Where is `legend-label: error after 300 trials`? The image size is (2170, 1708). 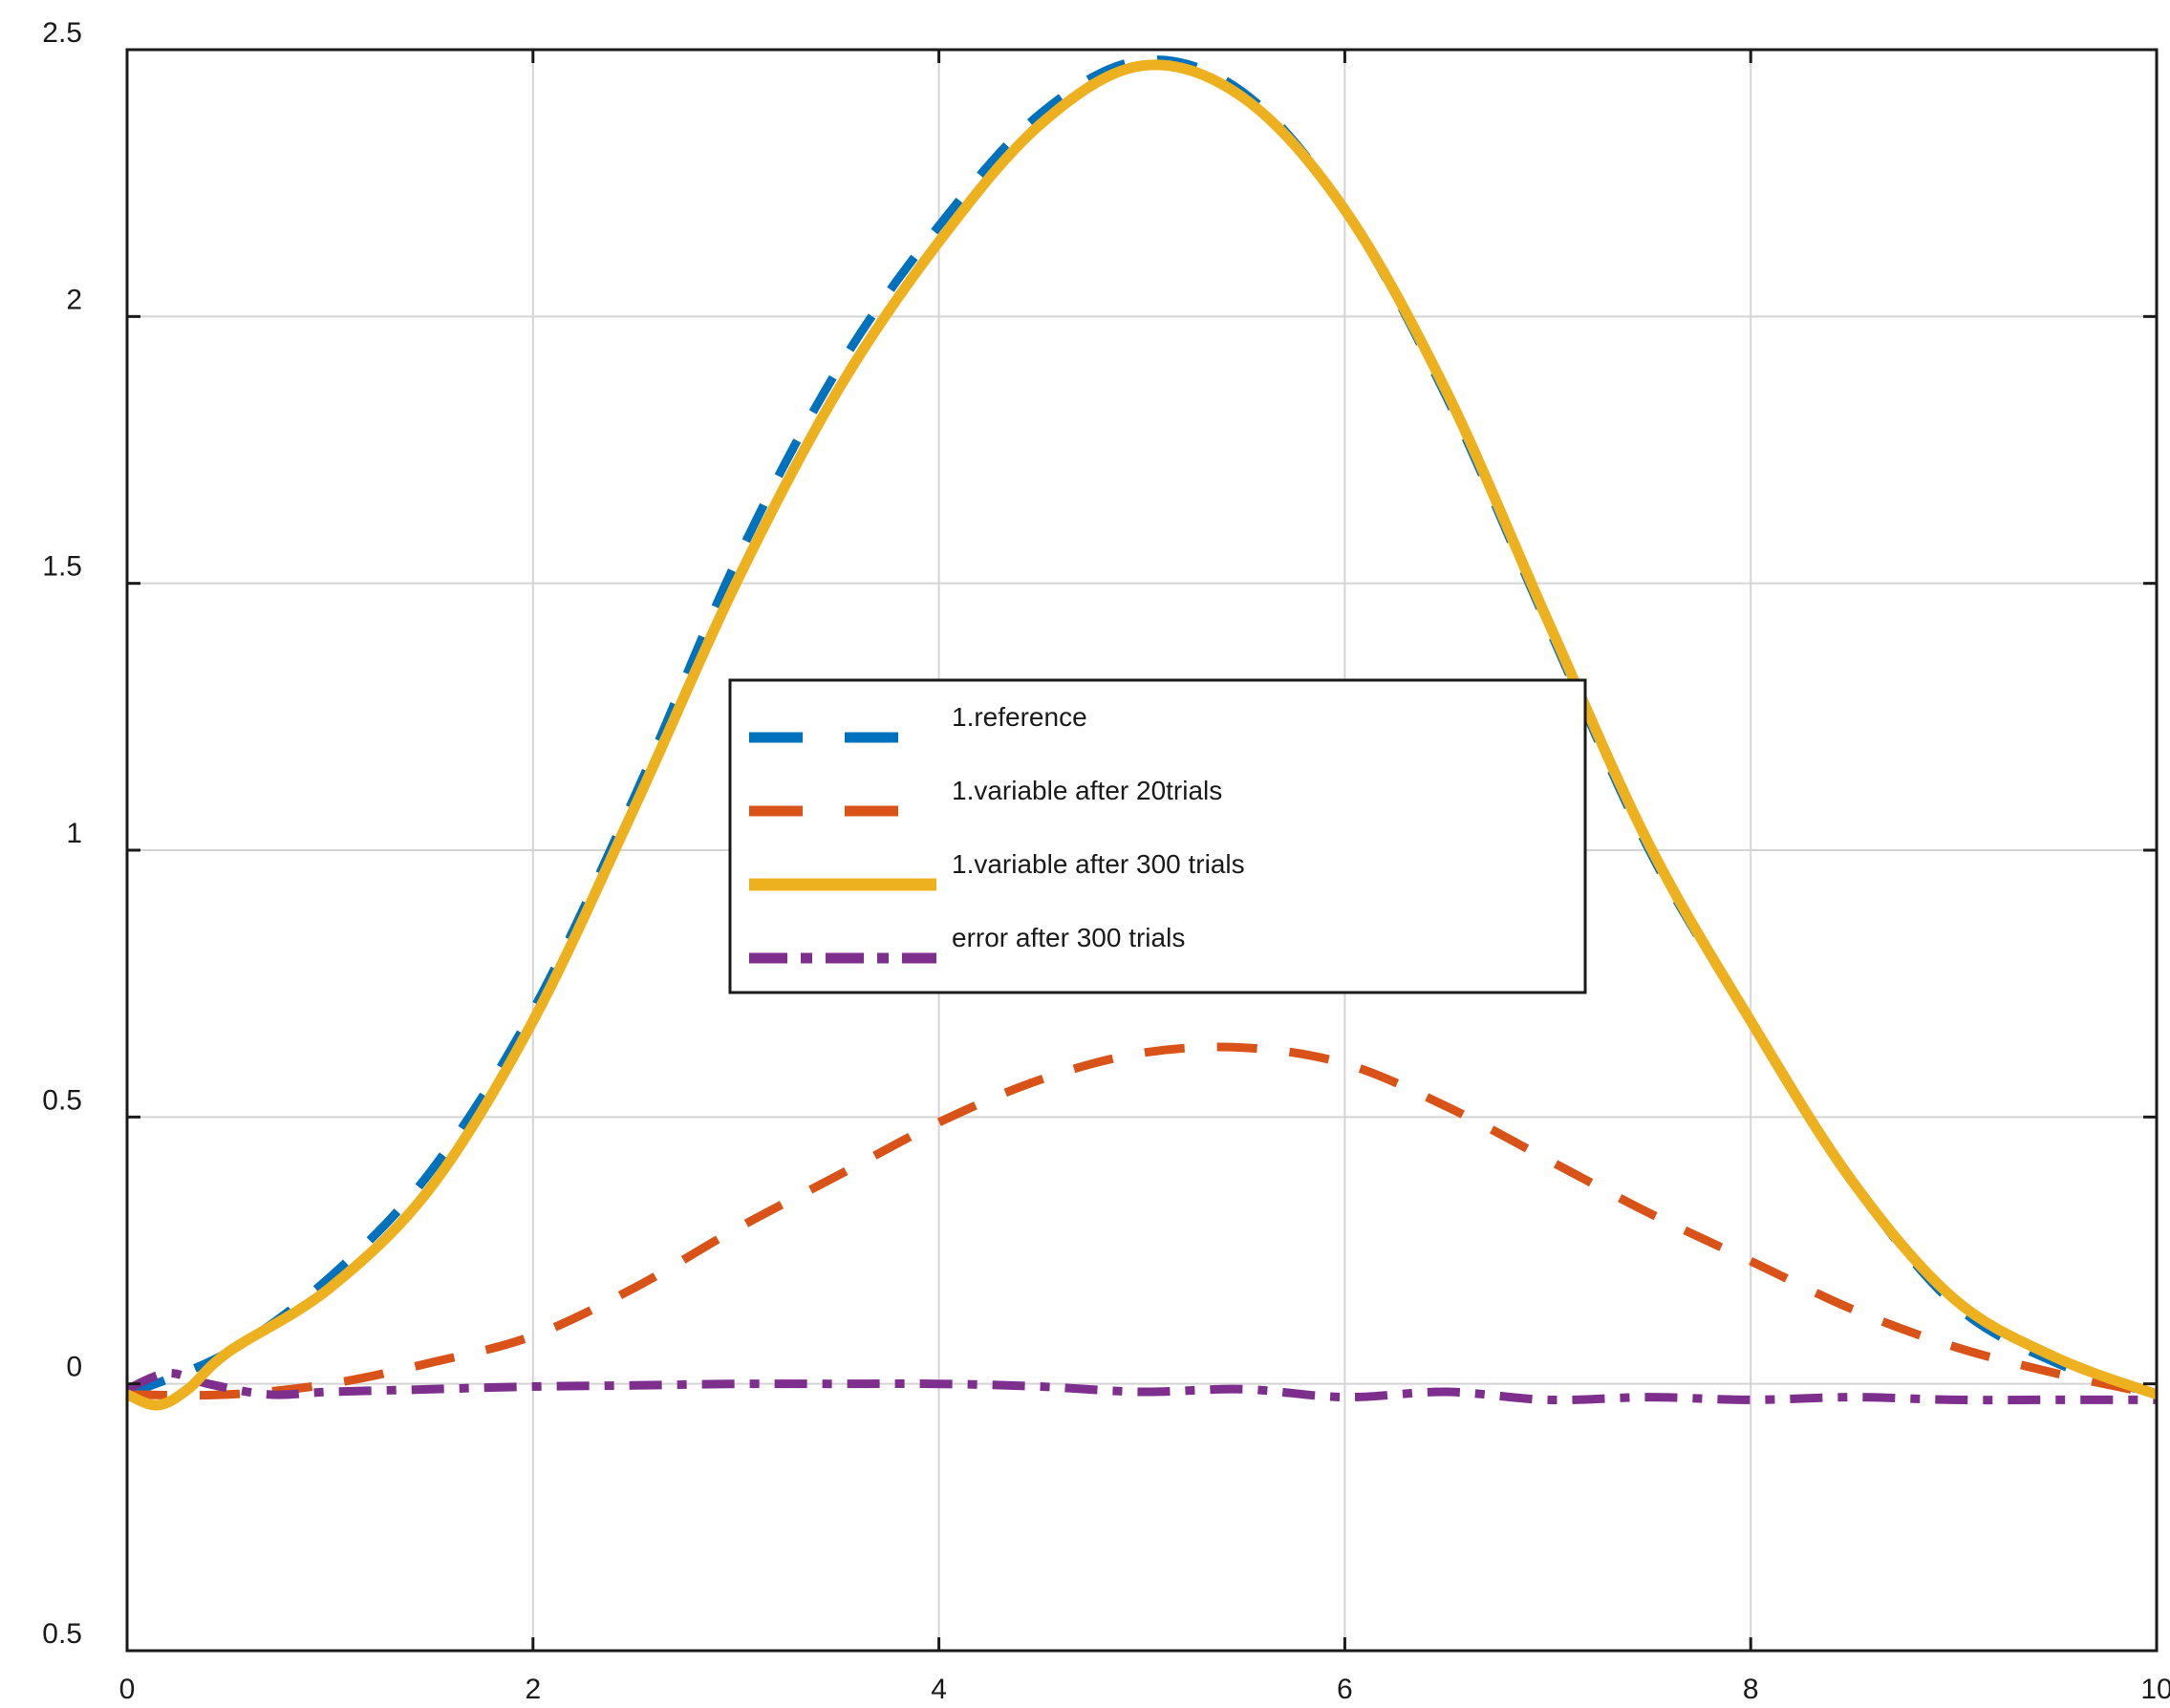
legend-label: error after 300 trials is located at coordinates (1068, 937).